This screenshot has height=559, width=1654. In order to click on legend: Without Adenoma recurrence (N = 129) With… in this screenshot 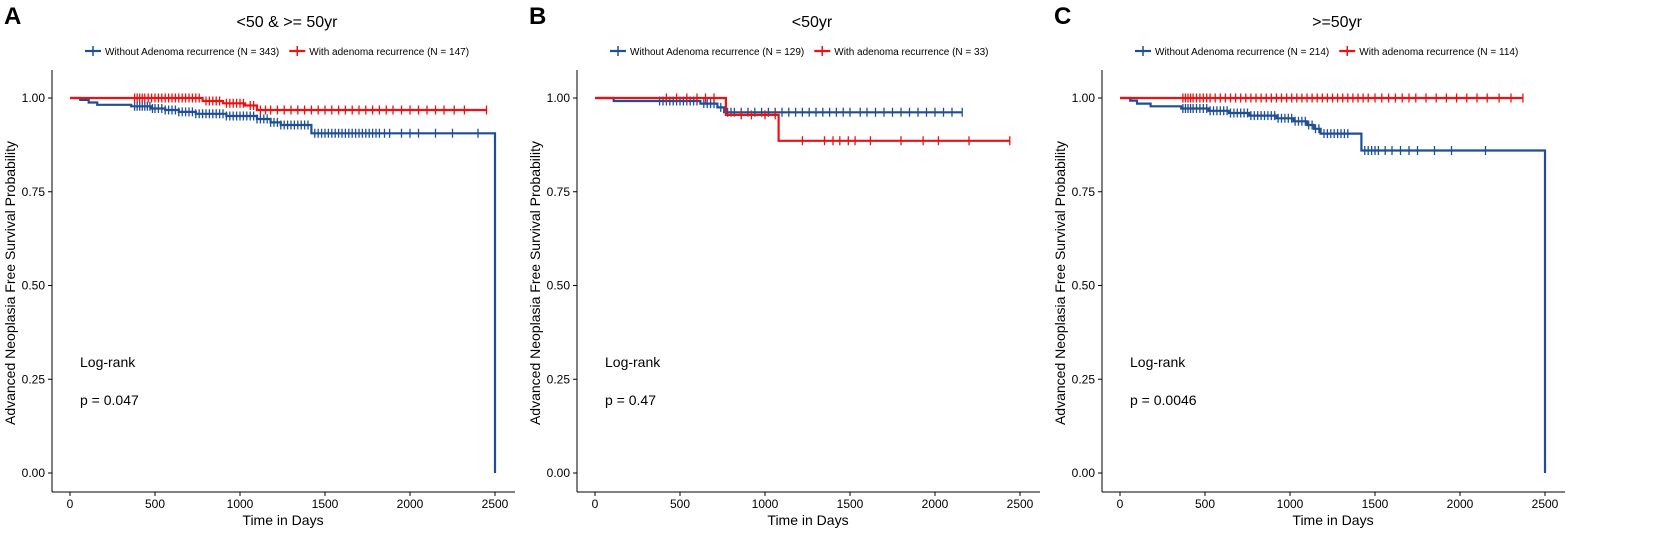, I will do `click(799, 52)`.